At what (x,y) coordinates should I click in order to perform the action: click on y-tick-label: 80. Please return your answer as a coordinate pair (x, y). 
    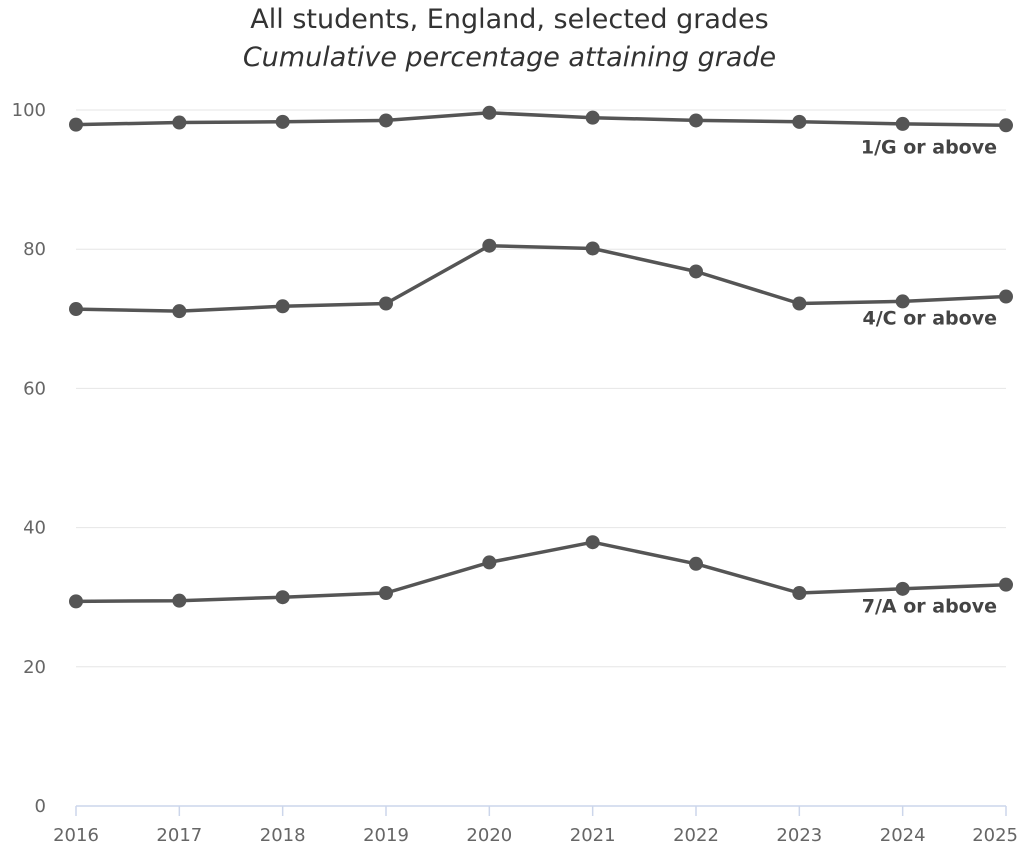
    Looking at the image, I should click on (34, 249).